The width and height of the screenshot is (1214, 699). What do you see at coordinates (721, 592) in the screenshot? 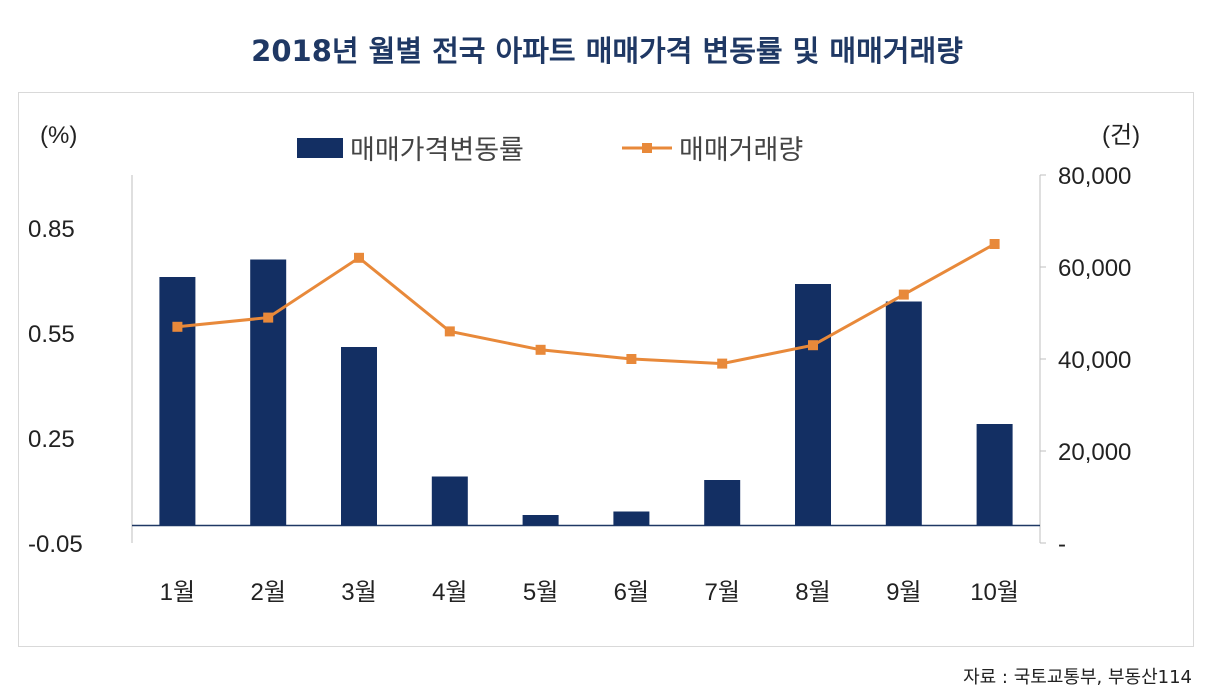
I see `x-tick-label: 7월` at bounding box center [721, 592].